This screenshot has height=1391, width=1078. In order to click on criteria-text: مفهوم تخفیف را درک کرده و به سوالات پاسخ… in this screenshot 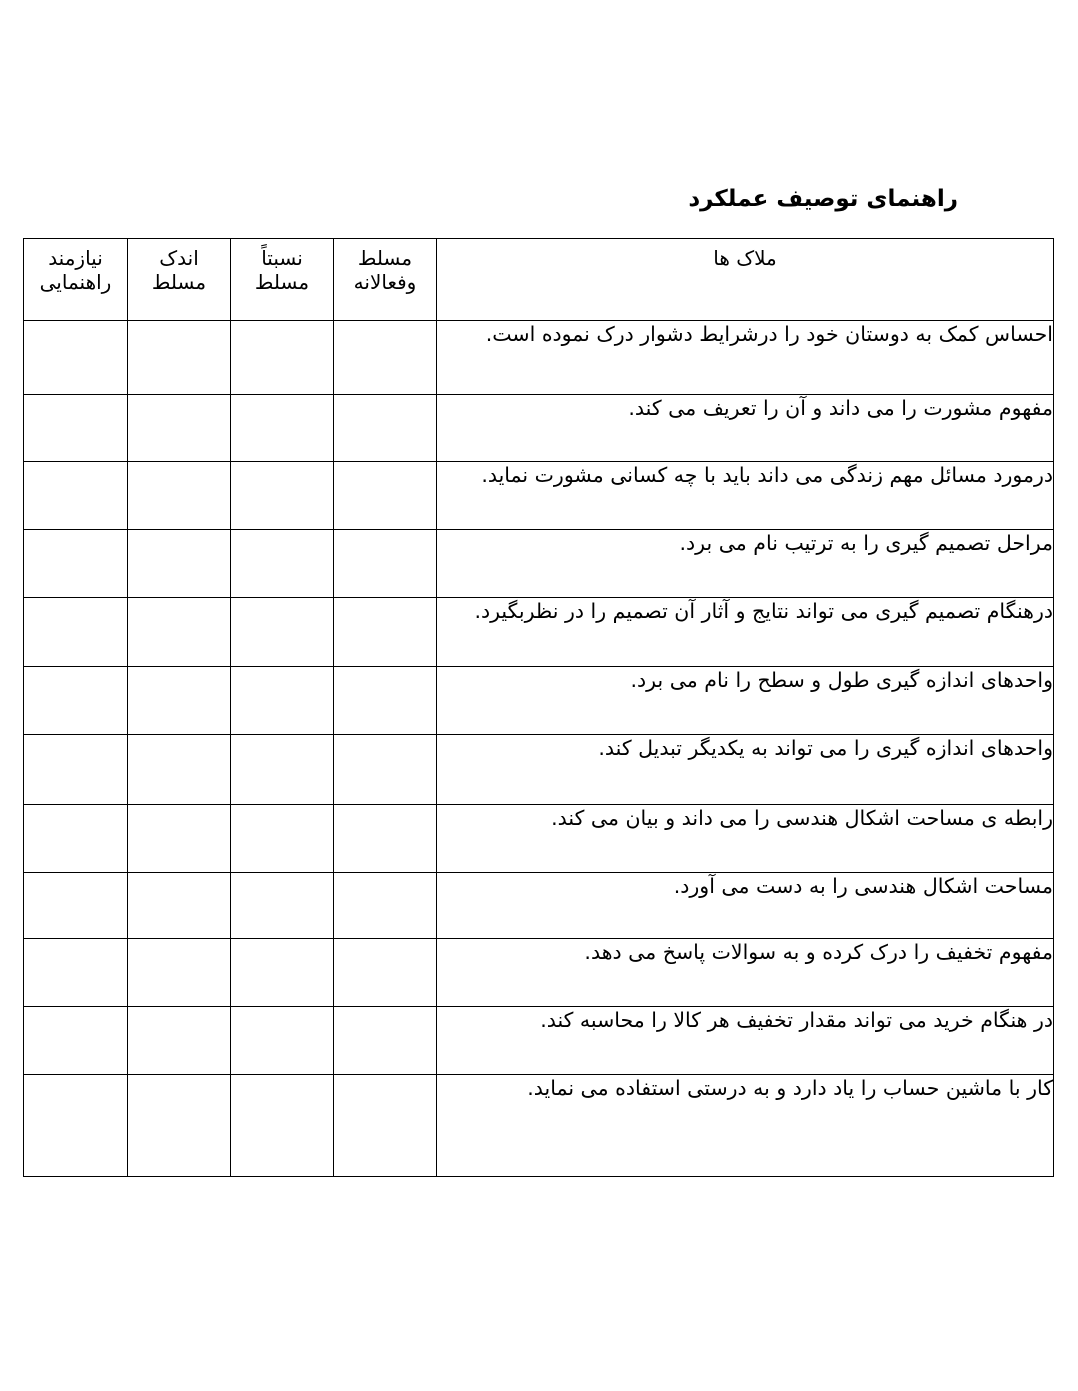, I will do `click(745, 972)`.